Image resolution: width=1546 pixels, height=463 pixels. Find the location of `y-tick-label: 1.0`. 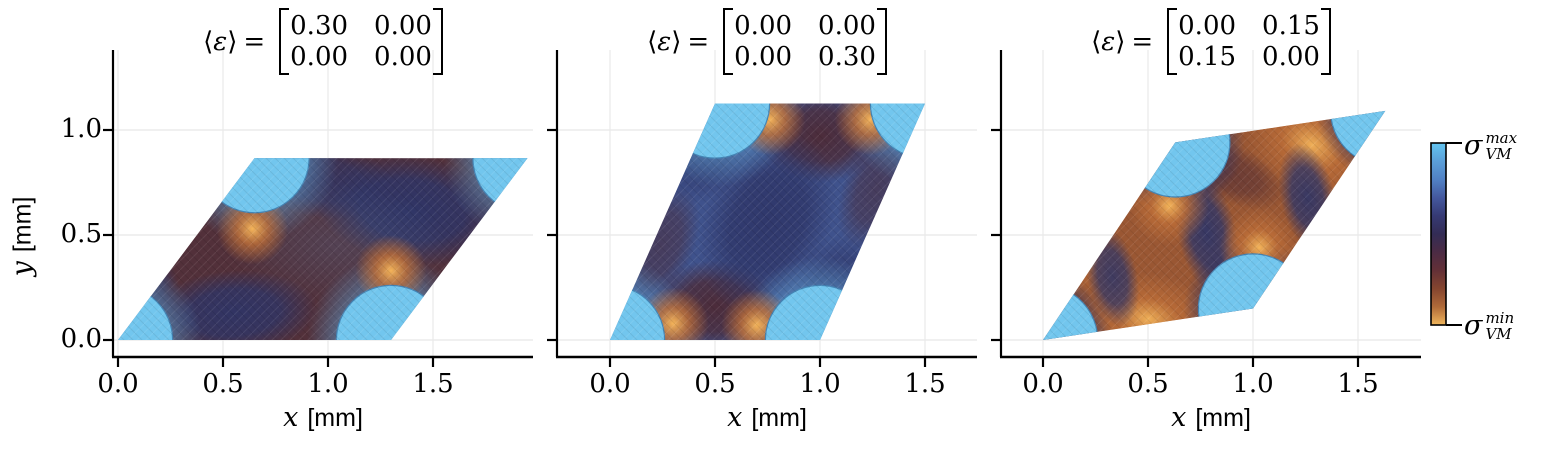

y-tick-label: 1.0 is located at coordinates (81, 129).